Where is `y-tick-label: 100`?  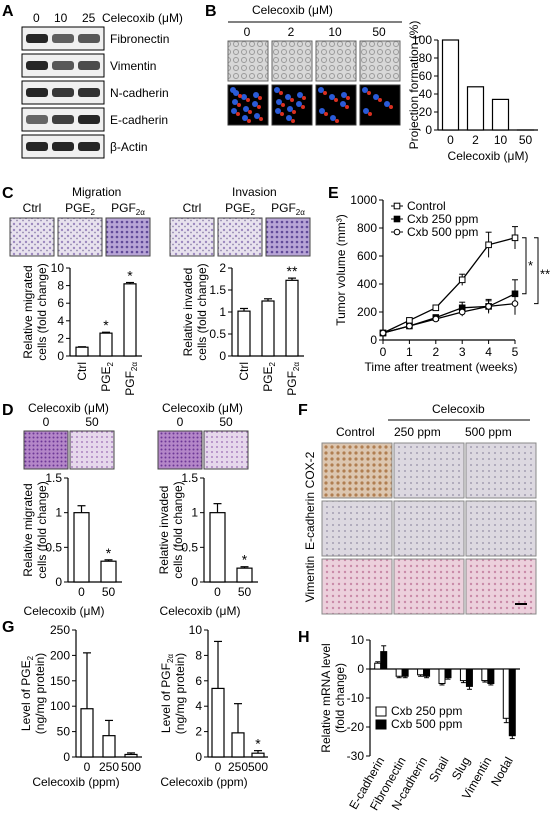
y-tick-label: 100 is located at coordinates (60, 706).